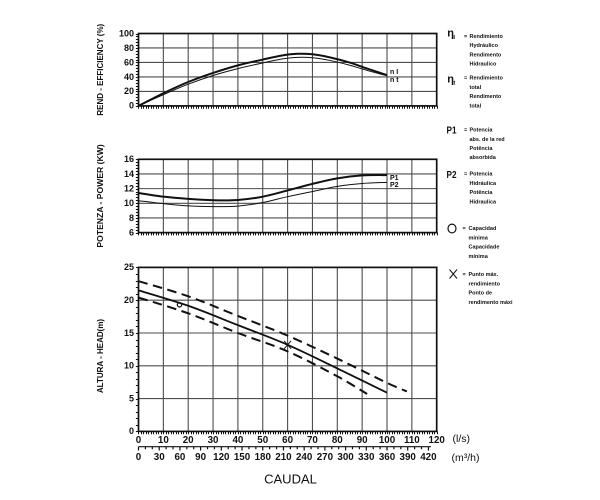 This screenshot has height=500, width=600. What do you see at coordinates (366, 457) in the screenshot?
I see `svg-text: 330` at bounding box center [366, 457].